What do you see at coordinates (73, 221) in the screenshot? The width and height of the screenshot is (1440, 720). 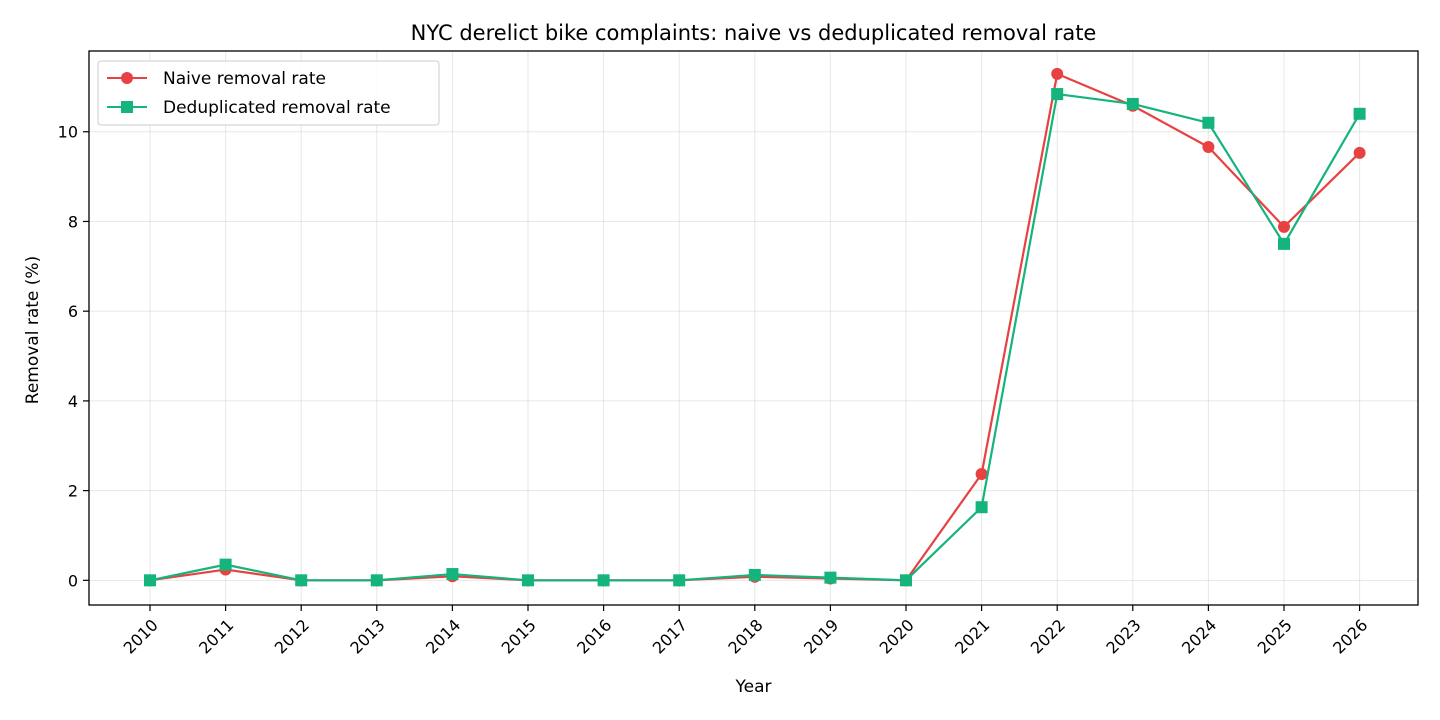 I see `y-tick-label: 8` at bounding box center [73, 221].